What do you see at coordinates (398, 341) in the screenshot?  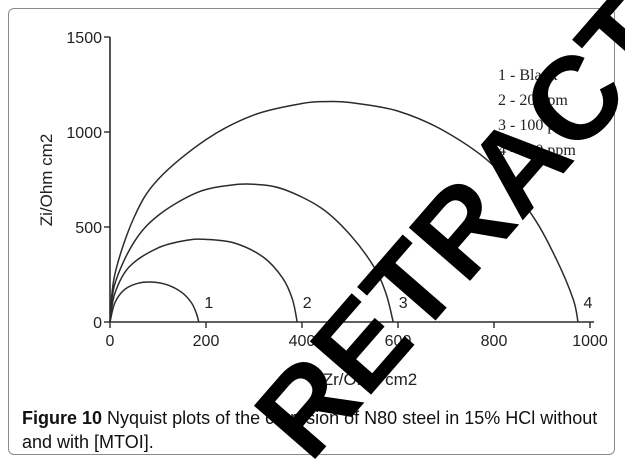 I see `x-tick-label: 600` at bounding box center [398, 341].